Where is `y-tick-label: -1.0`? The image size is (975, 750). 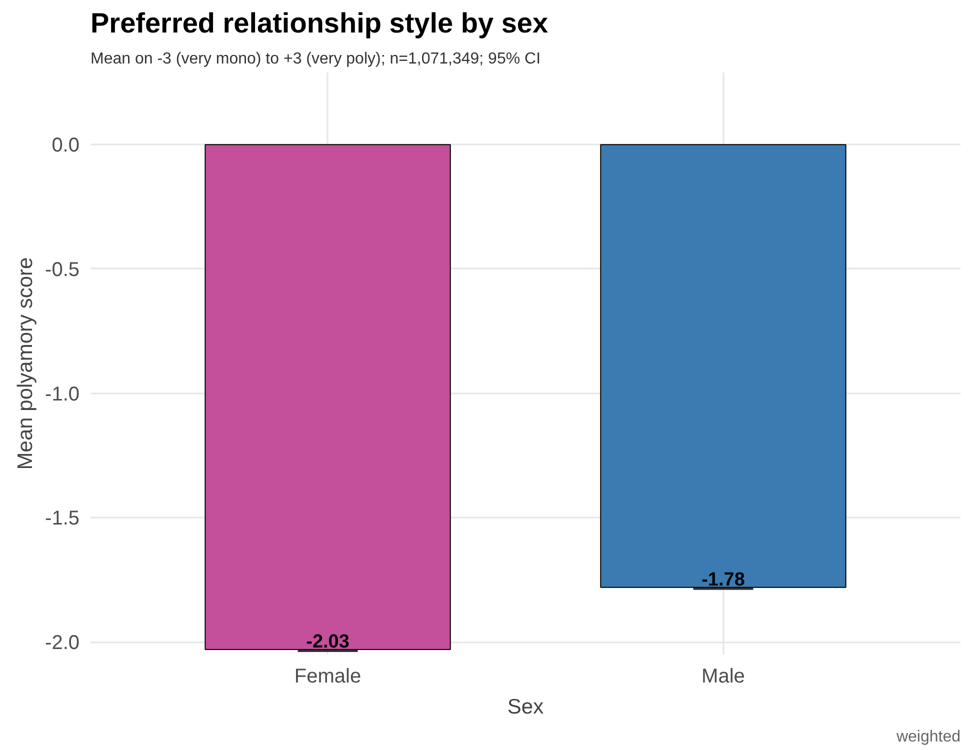
y-tick-label: -1.0 is located at coordinates (62, 394).